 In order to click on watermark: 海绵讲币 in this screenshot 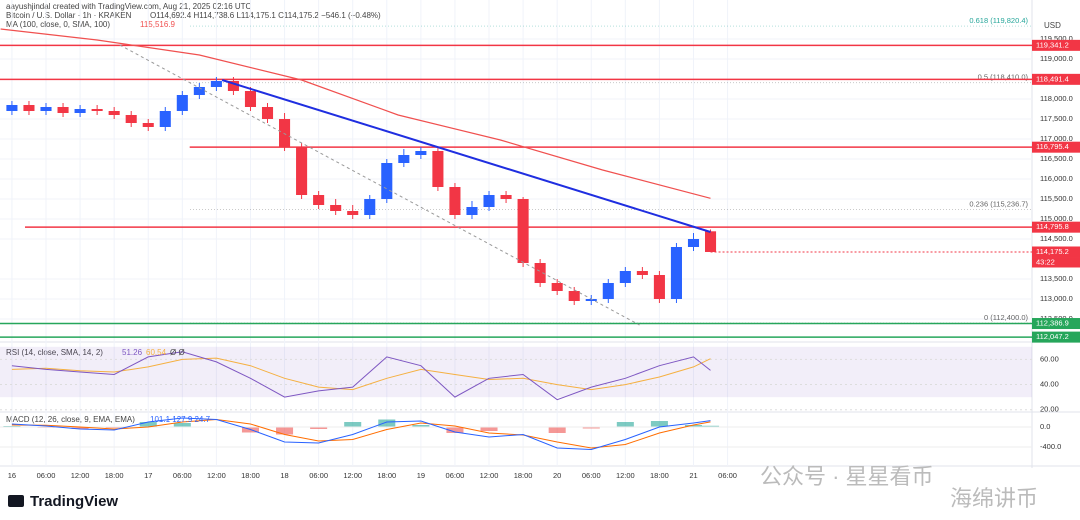, I will do `click(994, 498)`.